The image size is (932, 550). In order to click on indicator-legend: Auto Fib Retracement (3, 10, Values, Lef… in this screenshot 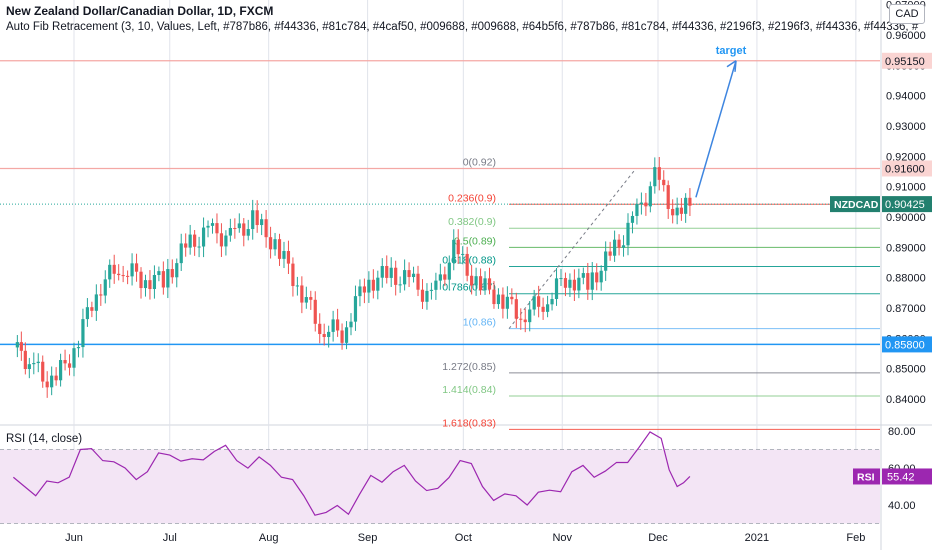, I will do `click(462, 27)`.